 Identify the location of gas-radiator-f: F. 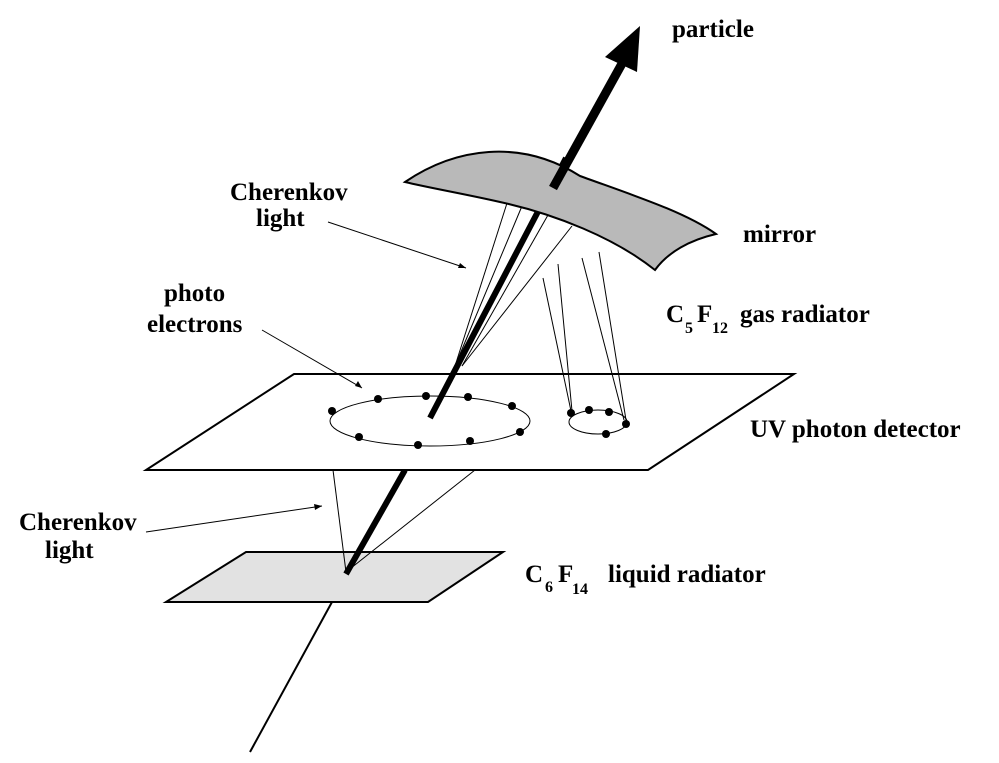
(704, 314).